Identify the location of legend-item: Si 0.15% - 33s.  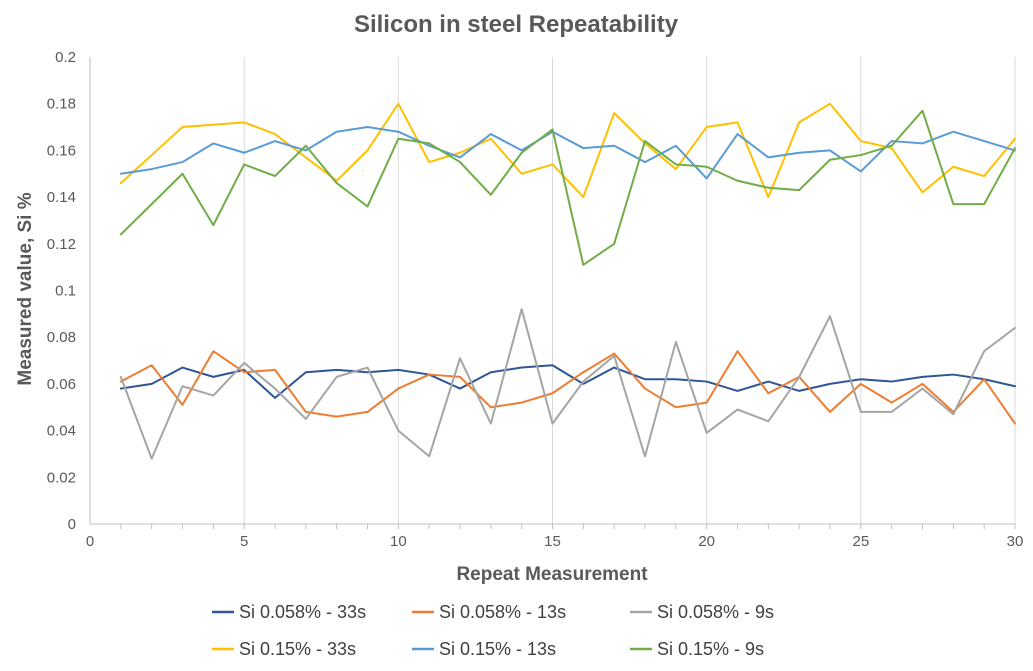
(284, 649).